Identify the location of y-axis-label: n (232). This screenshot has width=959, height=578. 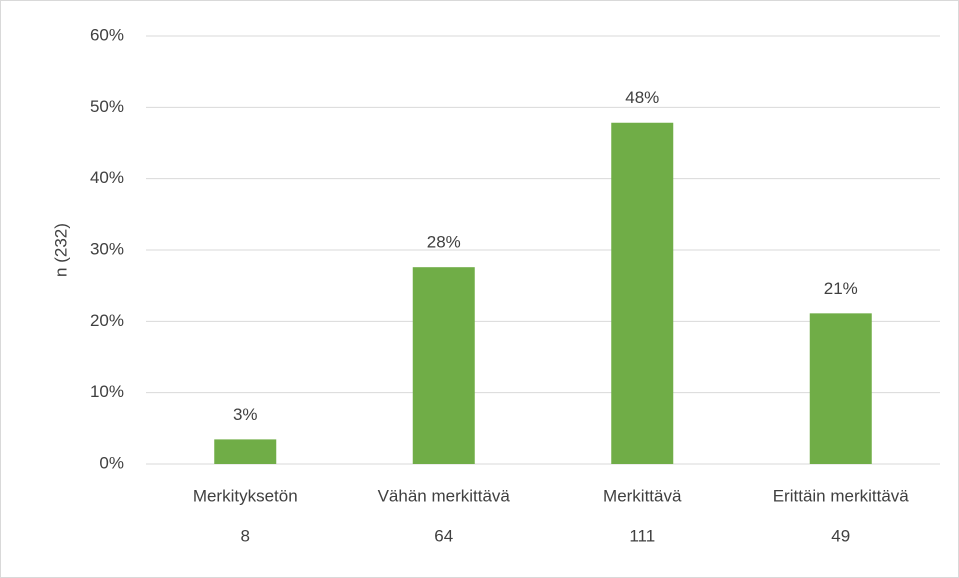
(60, 250).